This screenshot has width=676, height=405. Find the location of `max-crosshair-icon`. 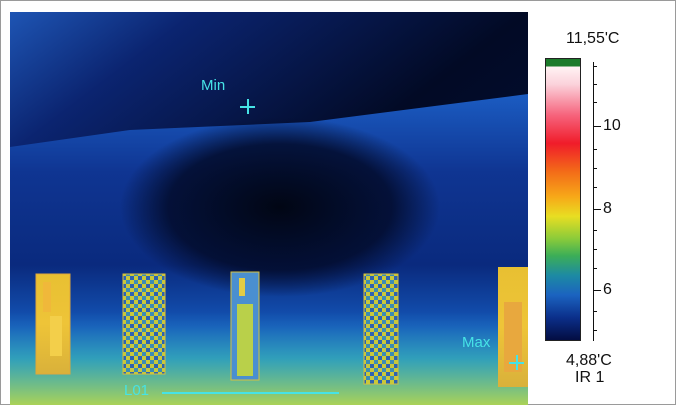

max-crosshair-icon is located at coordinates (516, 362).